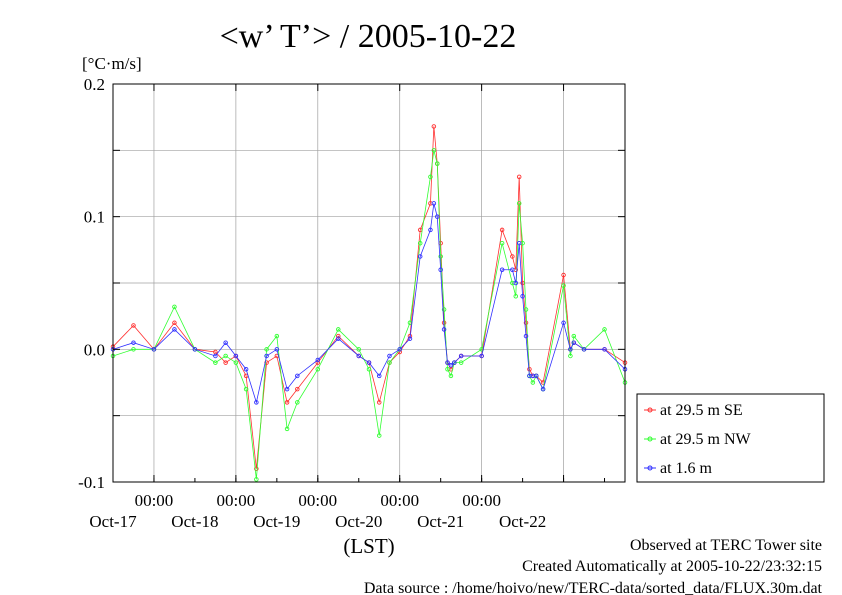 This screenshot has height=595, width=842. I want to click on legend-label: at 29.5 m NW, so click(706, 439).